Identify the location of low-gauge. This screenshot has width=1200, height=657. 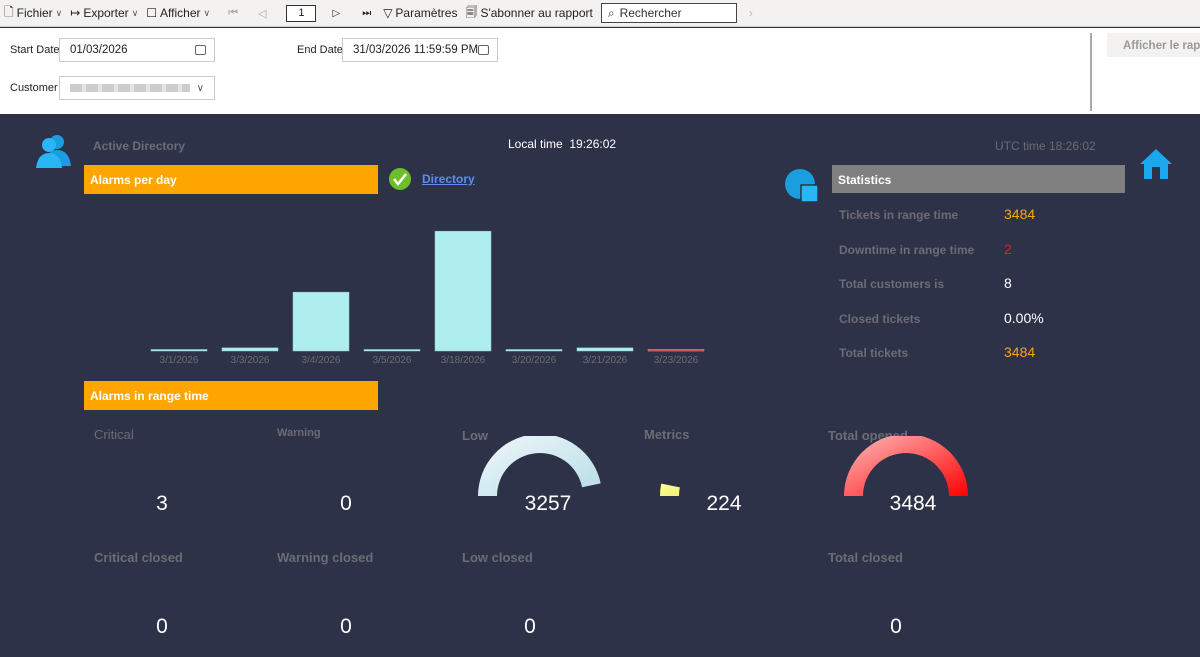
(539, 466).